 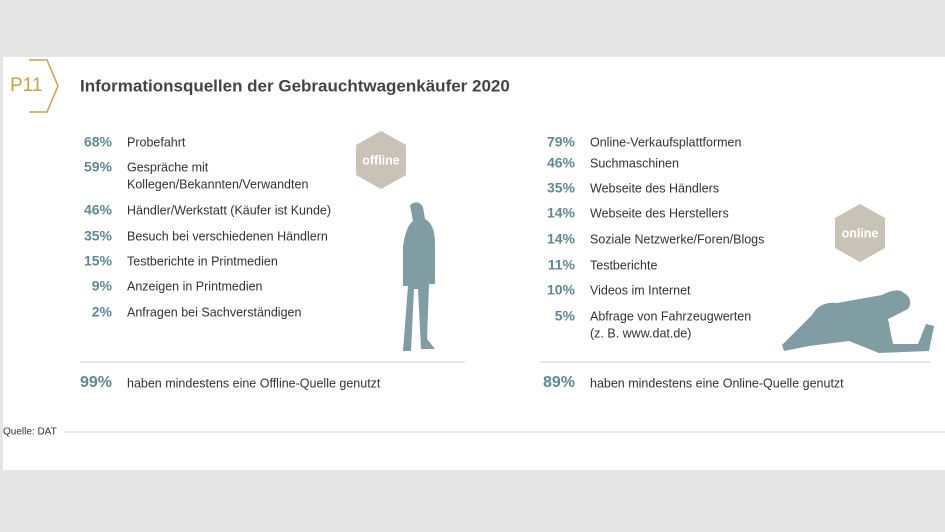 What do you see at coordinates (26, 85) in the screenshot?
I see `badge: P11` at bounding box center [26, 85].